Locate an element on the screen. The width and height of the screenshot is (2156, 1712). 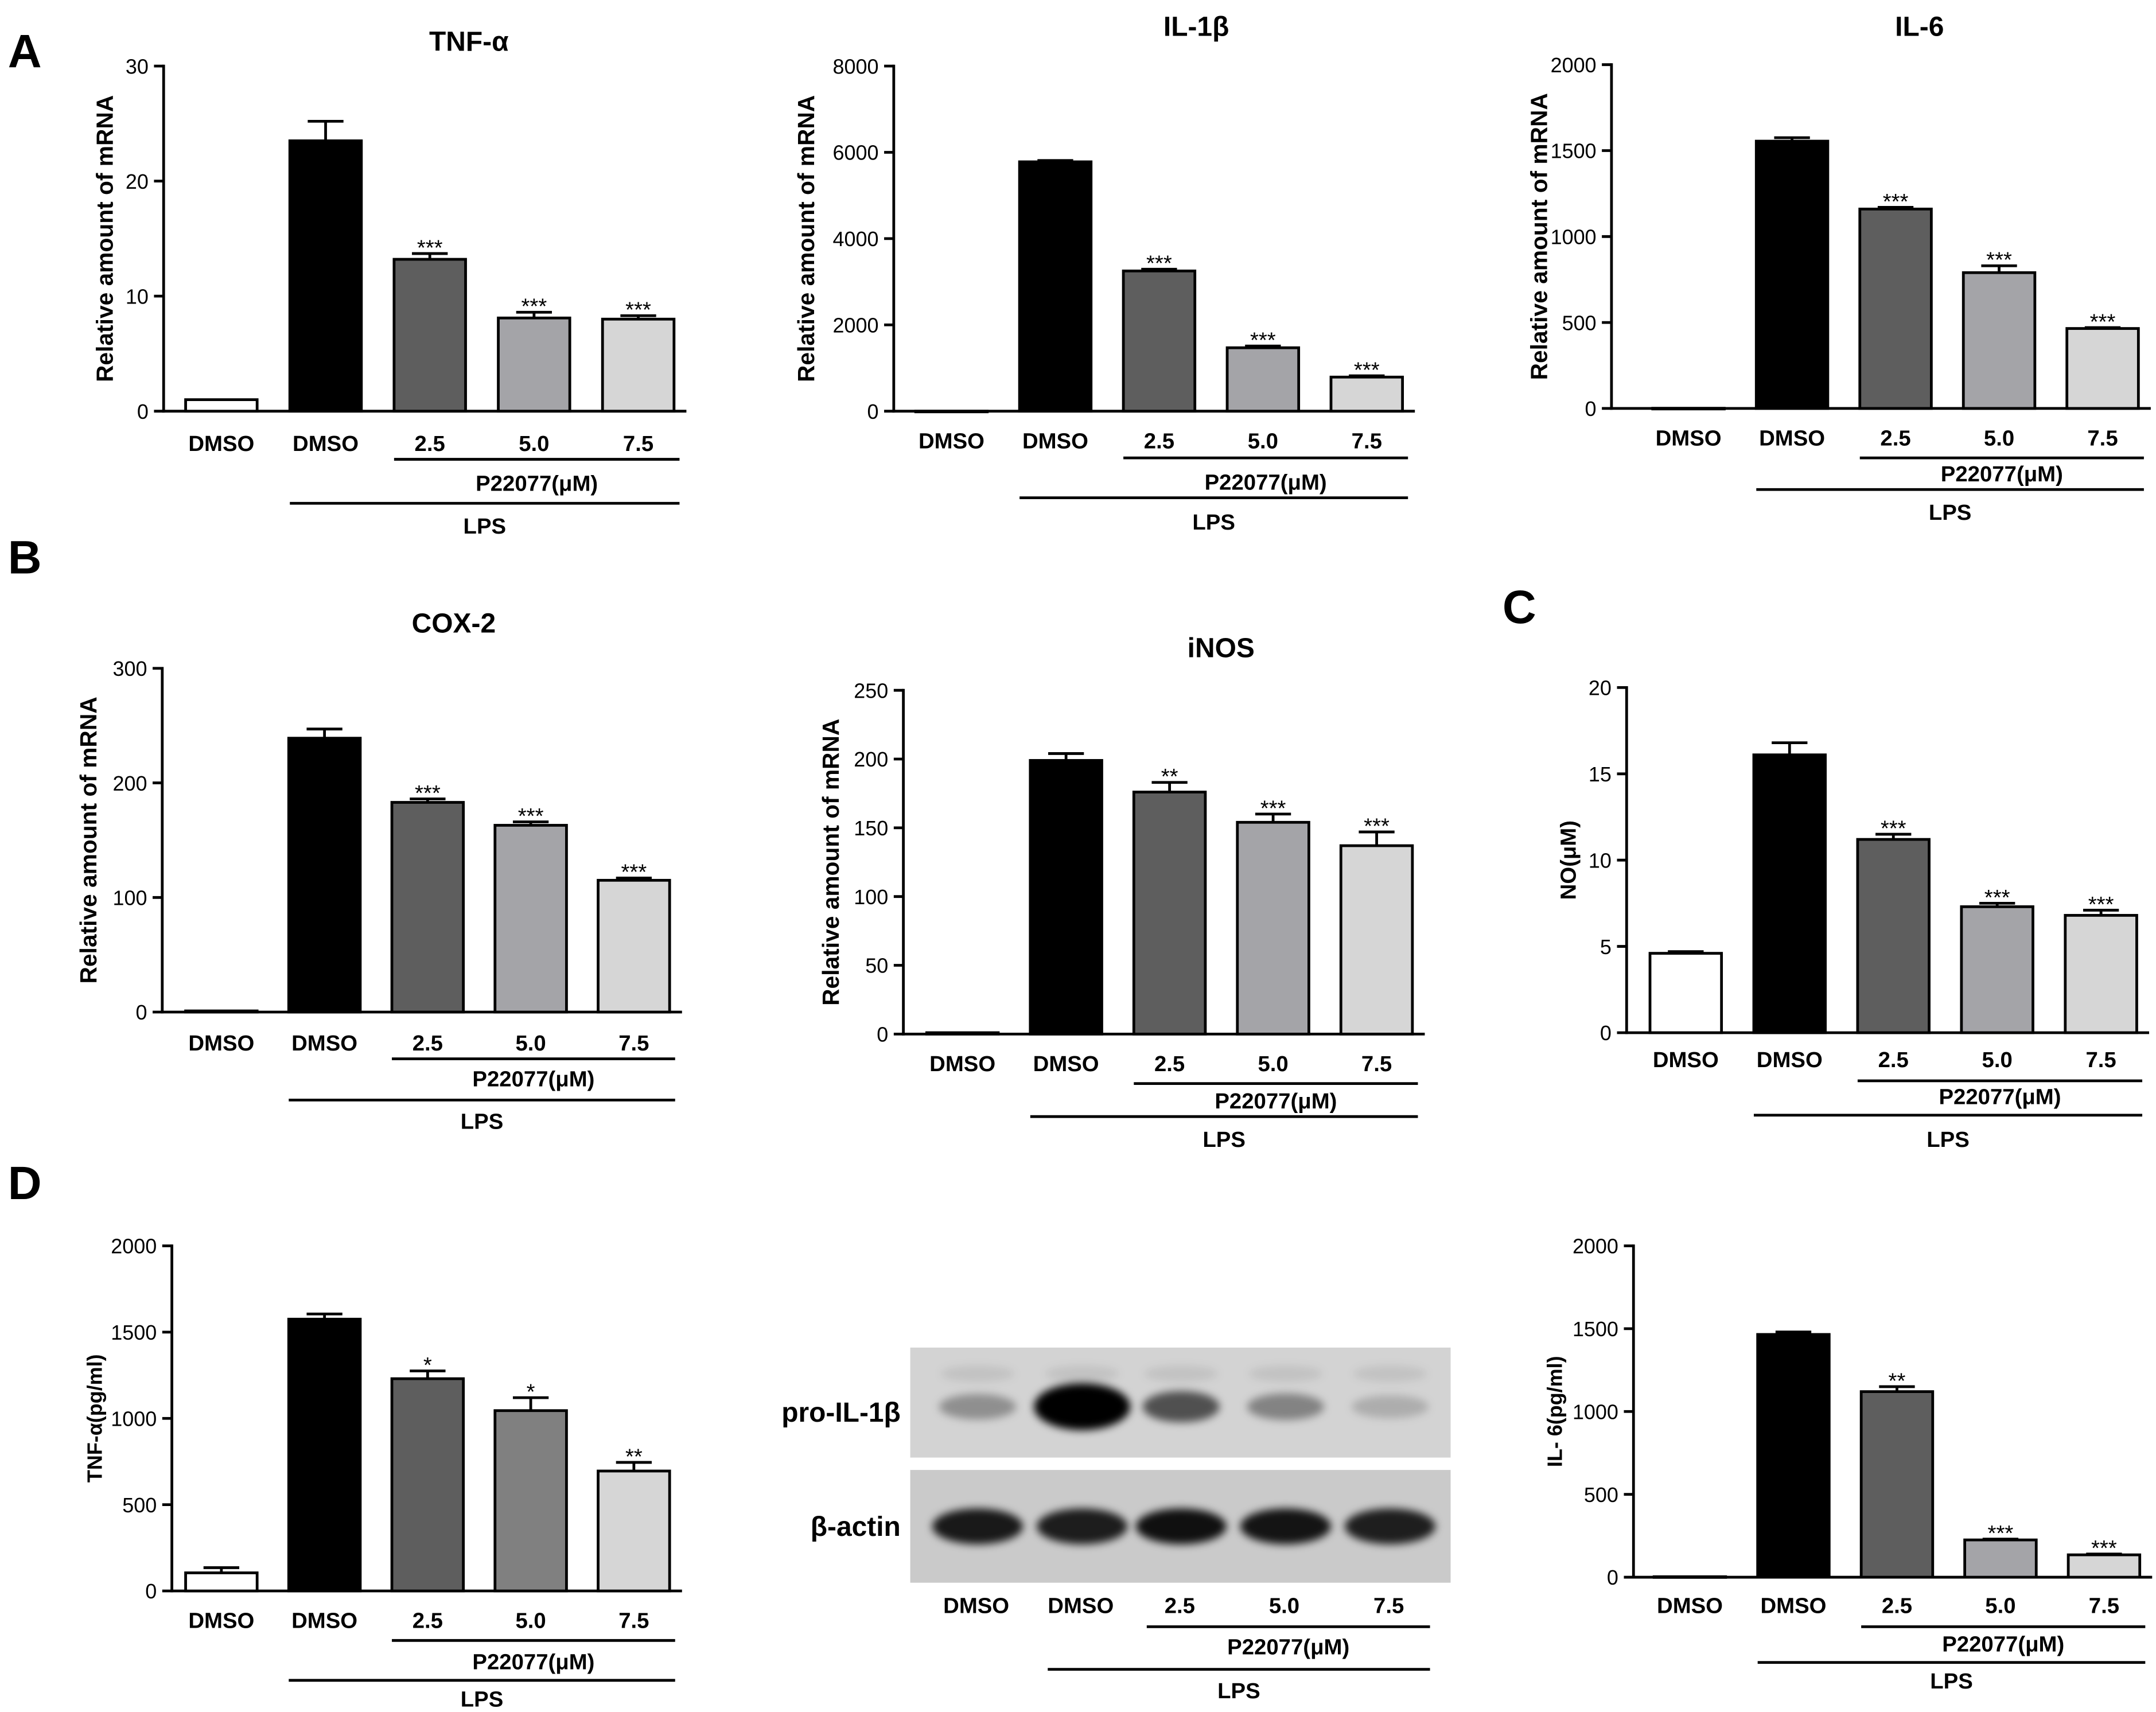
chart-8-significance-marker-3: *** is located at coordinates (2001, 1533).